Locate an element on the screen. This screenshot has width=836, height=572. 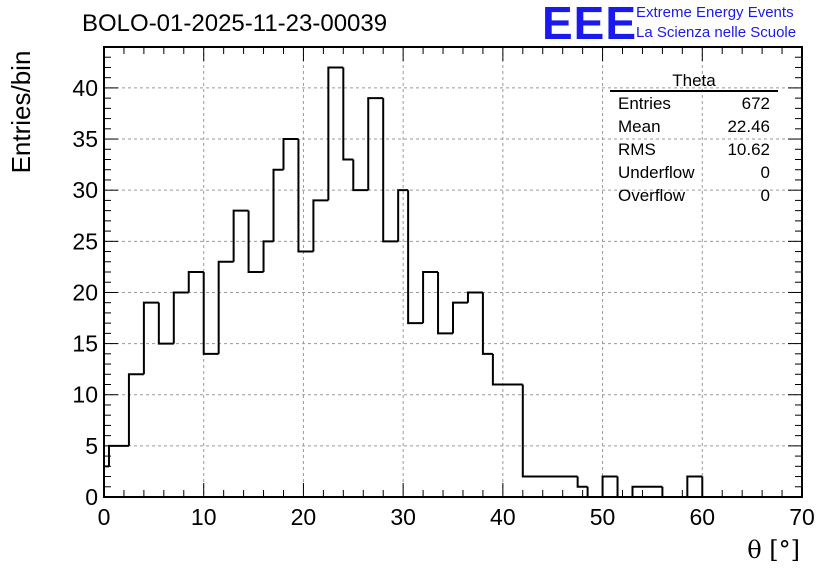
y-axis-label: Entries/bin is located at coordinates (21, 112).